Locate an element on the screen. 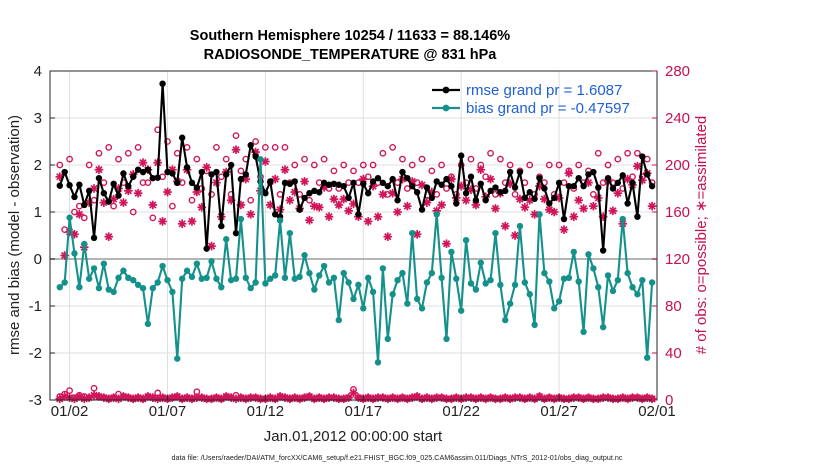  y-left-tick-label: -1 is located at coordinates (35, 306).